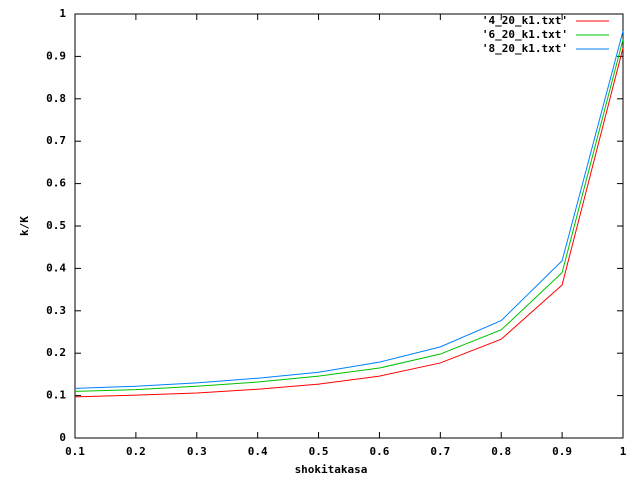 The width and height of the screenshot is (640, 480). I want to click on legend-label: '4_20_k1.txt', so click(525, 20).